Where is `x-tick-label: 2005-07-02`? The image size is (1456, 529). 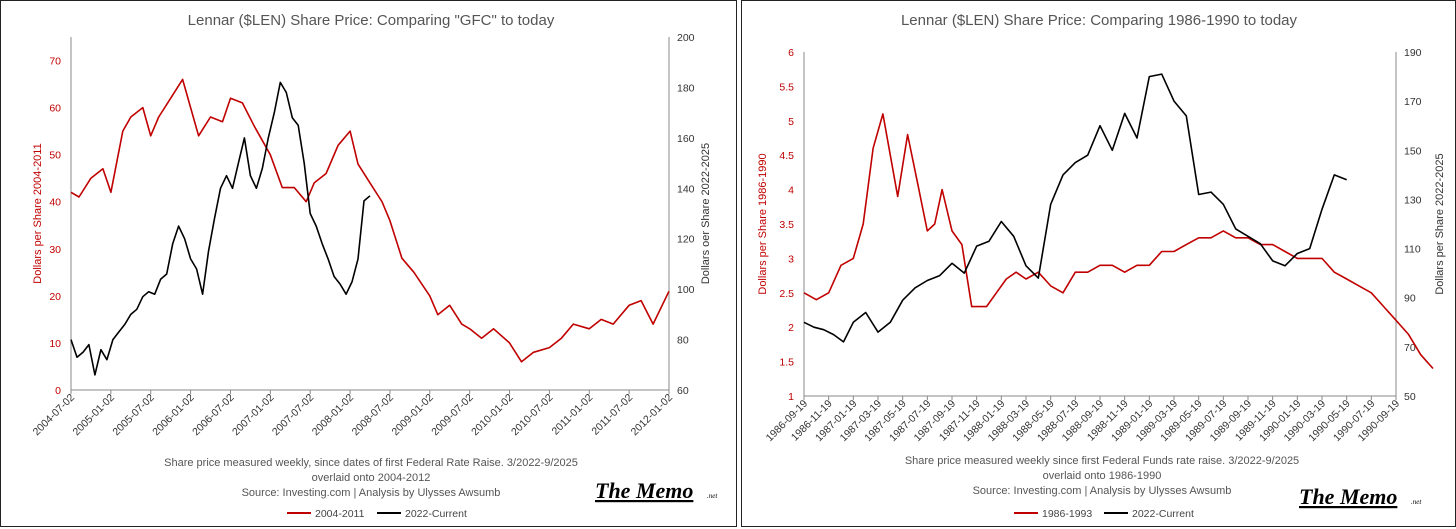
x-tick-label: 2005-07-02 is located at coordinates (133, 415).